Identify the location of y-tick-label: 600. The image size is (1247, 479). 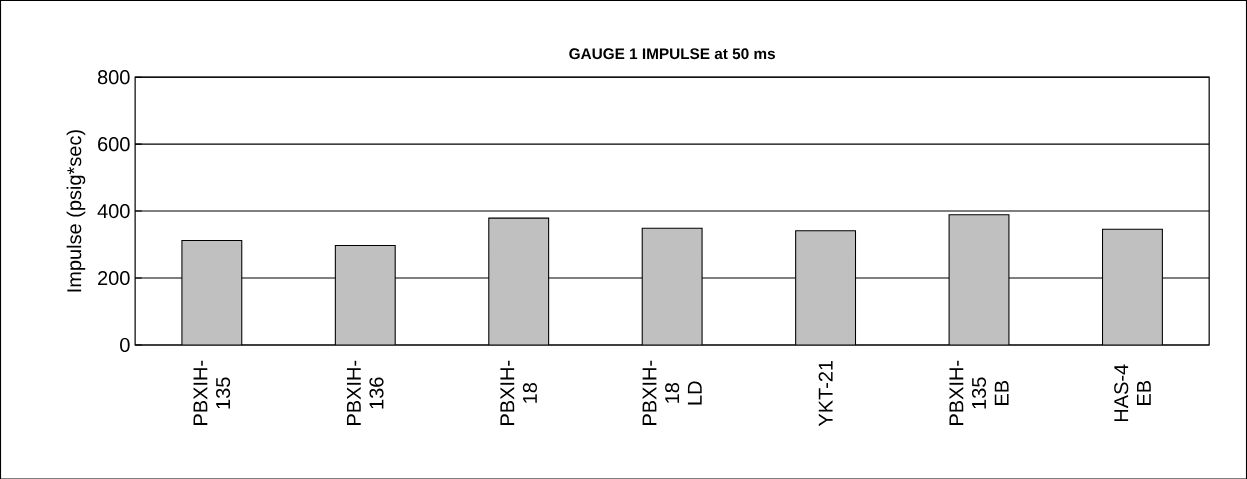
(114, 143).